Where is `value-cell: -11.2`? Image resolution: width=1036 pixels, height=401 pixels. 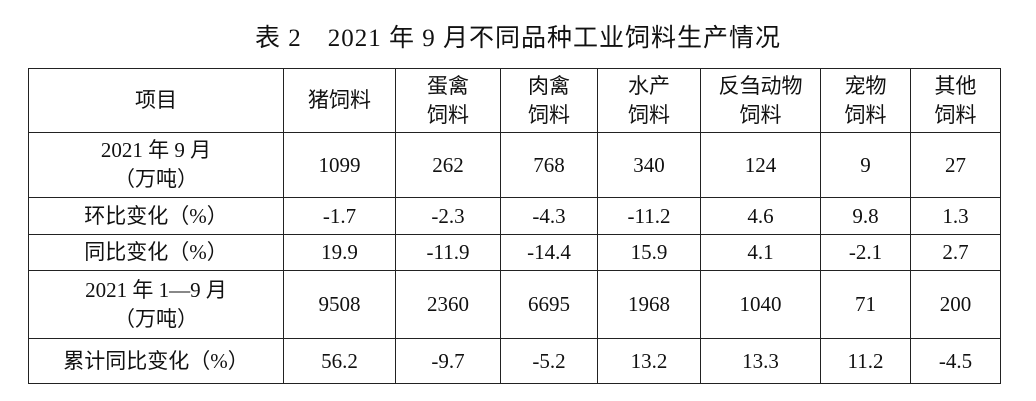 value-cell: -11.2 is located at coordinates (649, 216).